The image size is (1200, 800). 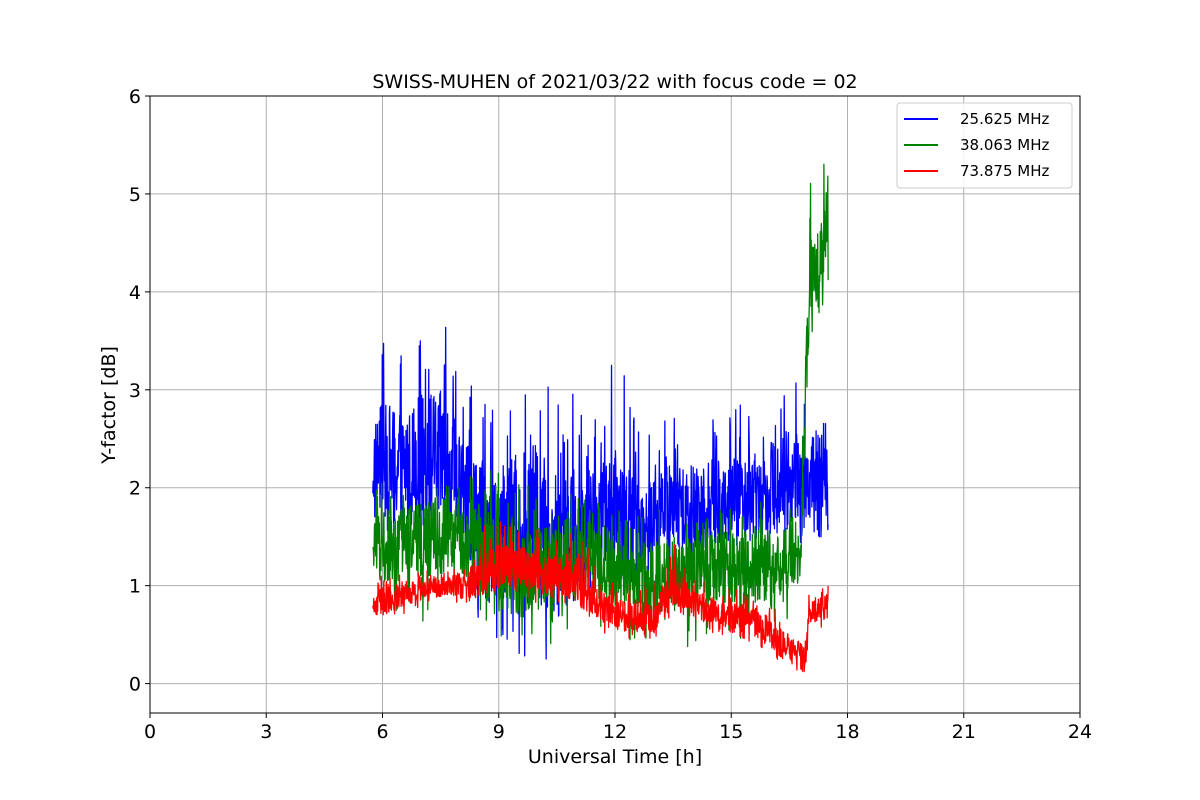 What do you see at coordinates (1004, 171) in the screenshot?
I see `legend-label: 73.875 MHz` at bounding box center [1004, 171].